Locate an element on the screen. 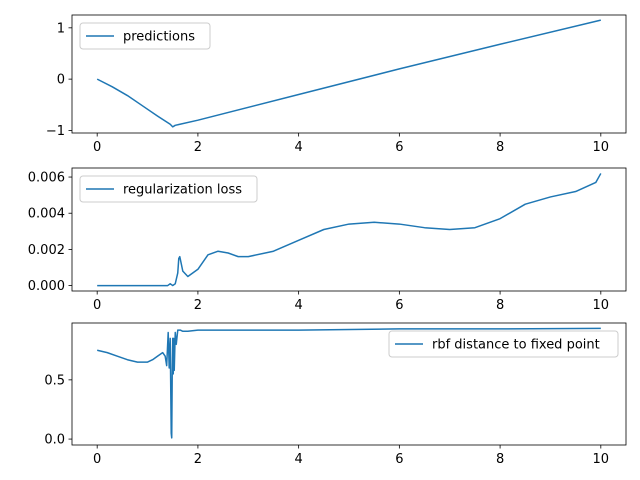 This screenshot has height=480, width=640. y-tick-label: 0.000 is located at coordinates (46, 286).